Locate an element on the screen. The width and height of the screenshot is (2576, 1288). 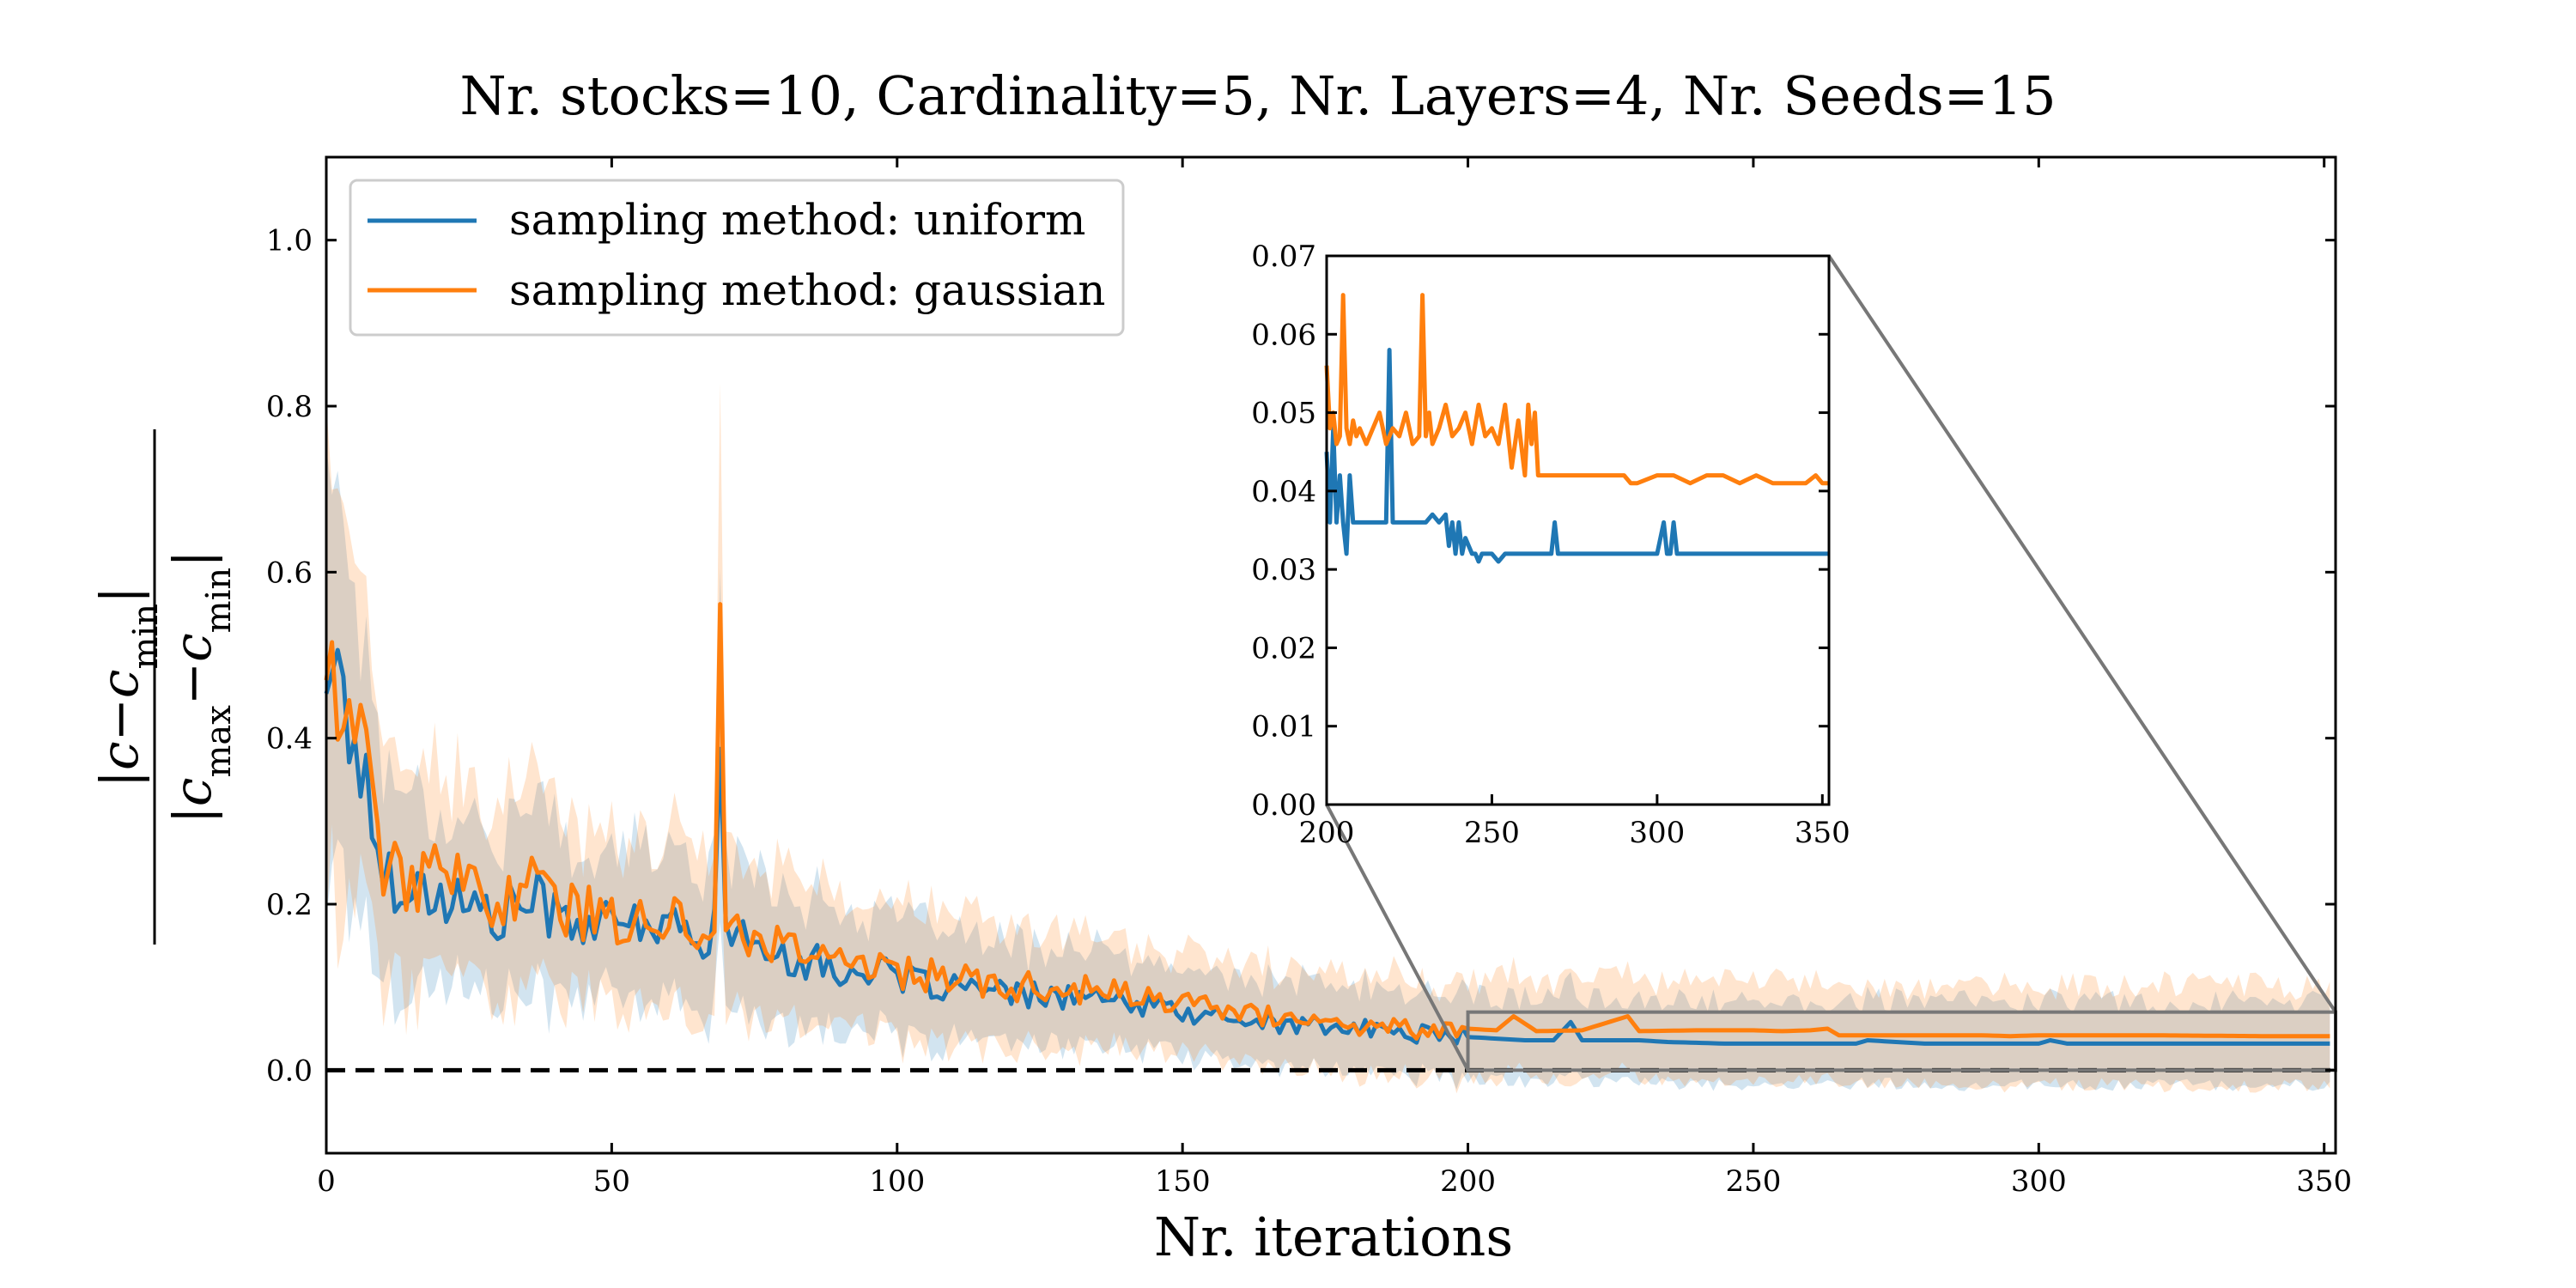
inset-x-tick-label: 350 is located at coordinates (1822, 833).